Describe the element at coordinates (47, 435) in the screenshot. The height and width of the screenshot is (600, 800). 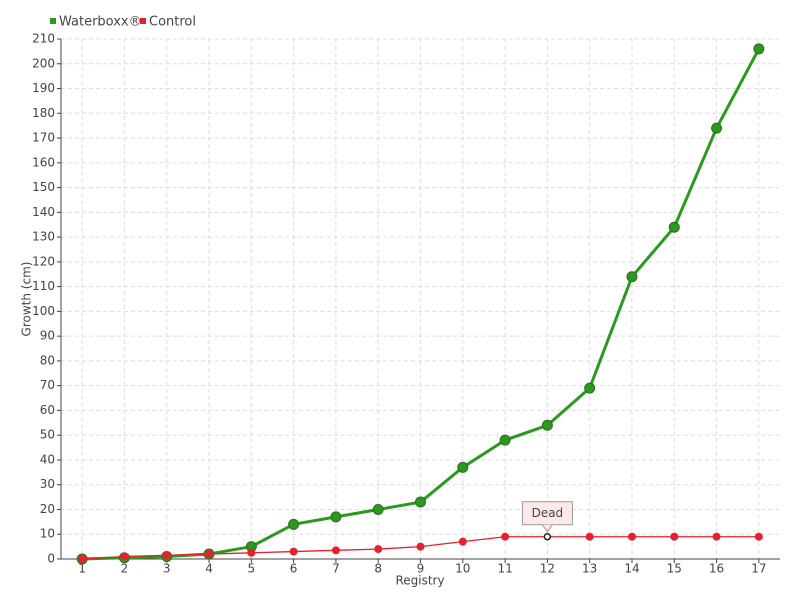
I see `y-tick-label: 50` at that location.